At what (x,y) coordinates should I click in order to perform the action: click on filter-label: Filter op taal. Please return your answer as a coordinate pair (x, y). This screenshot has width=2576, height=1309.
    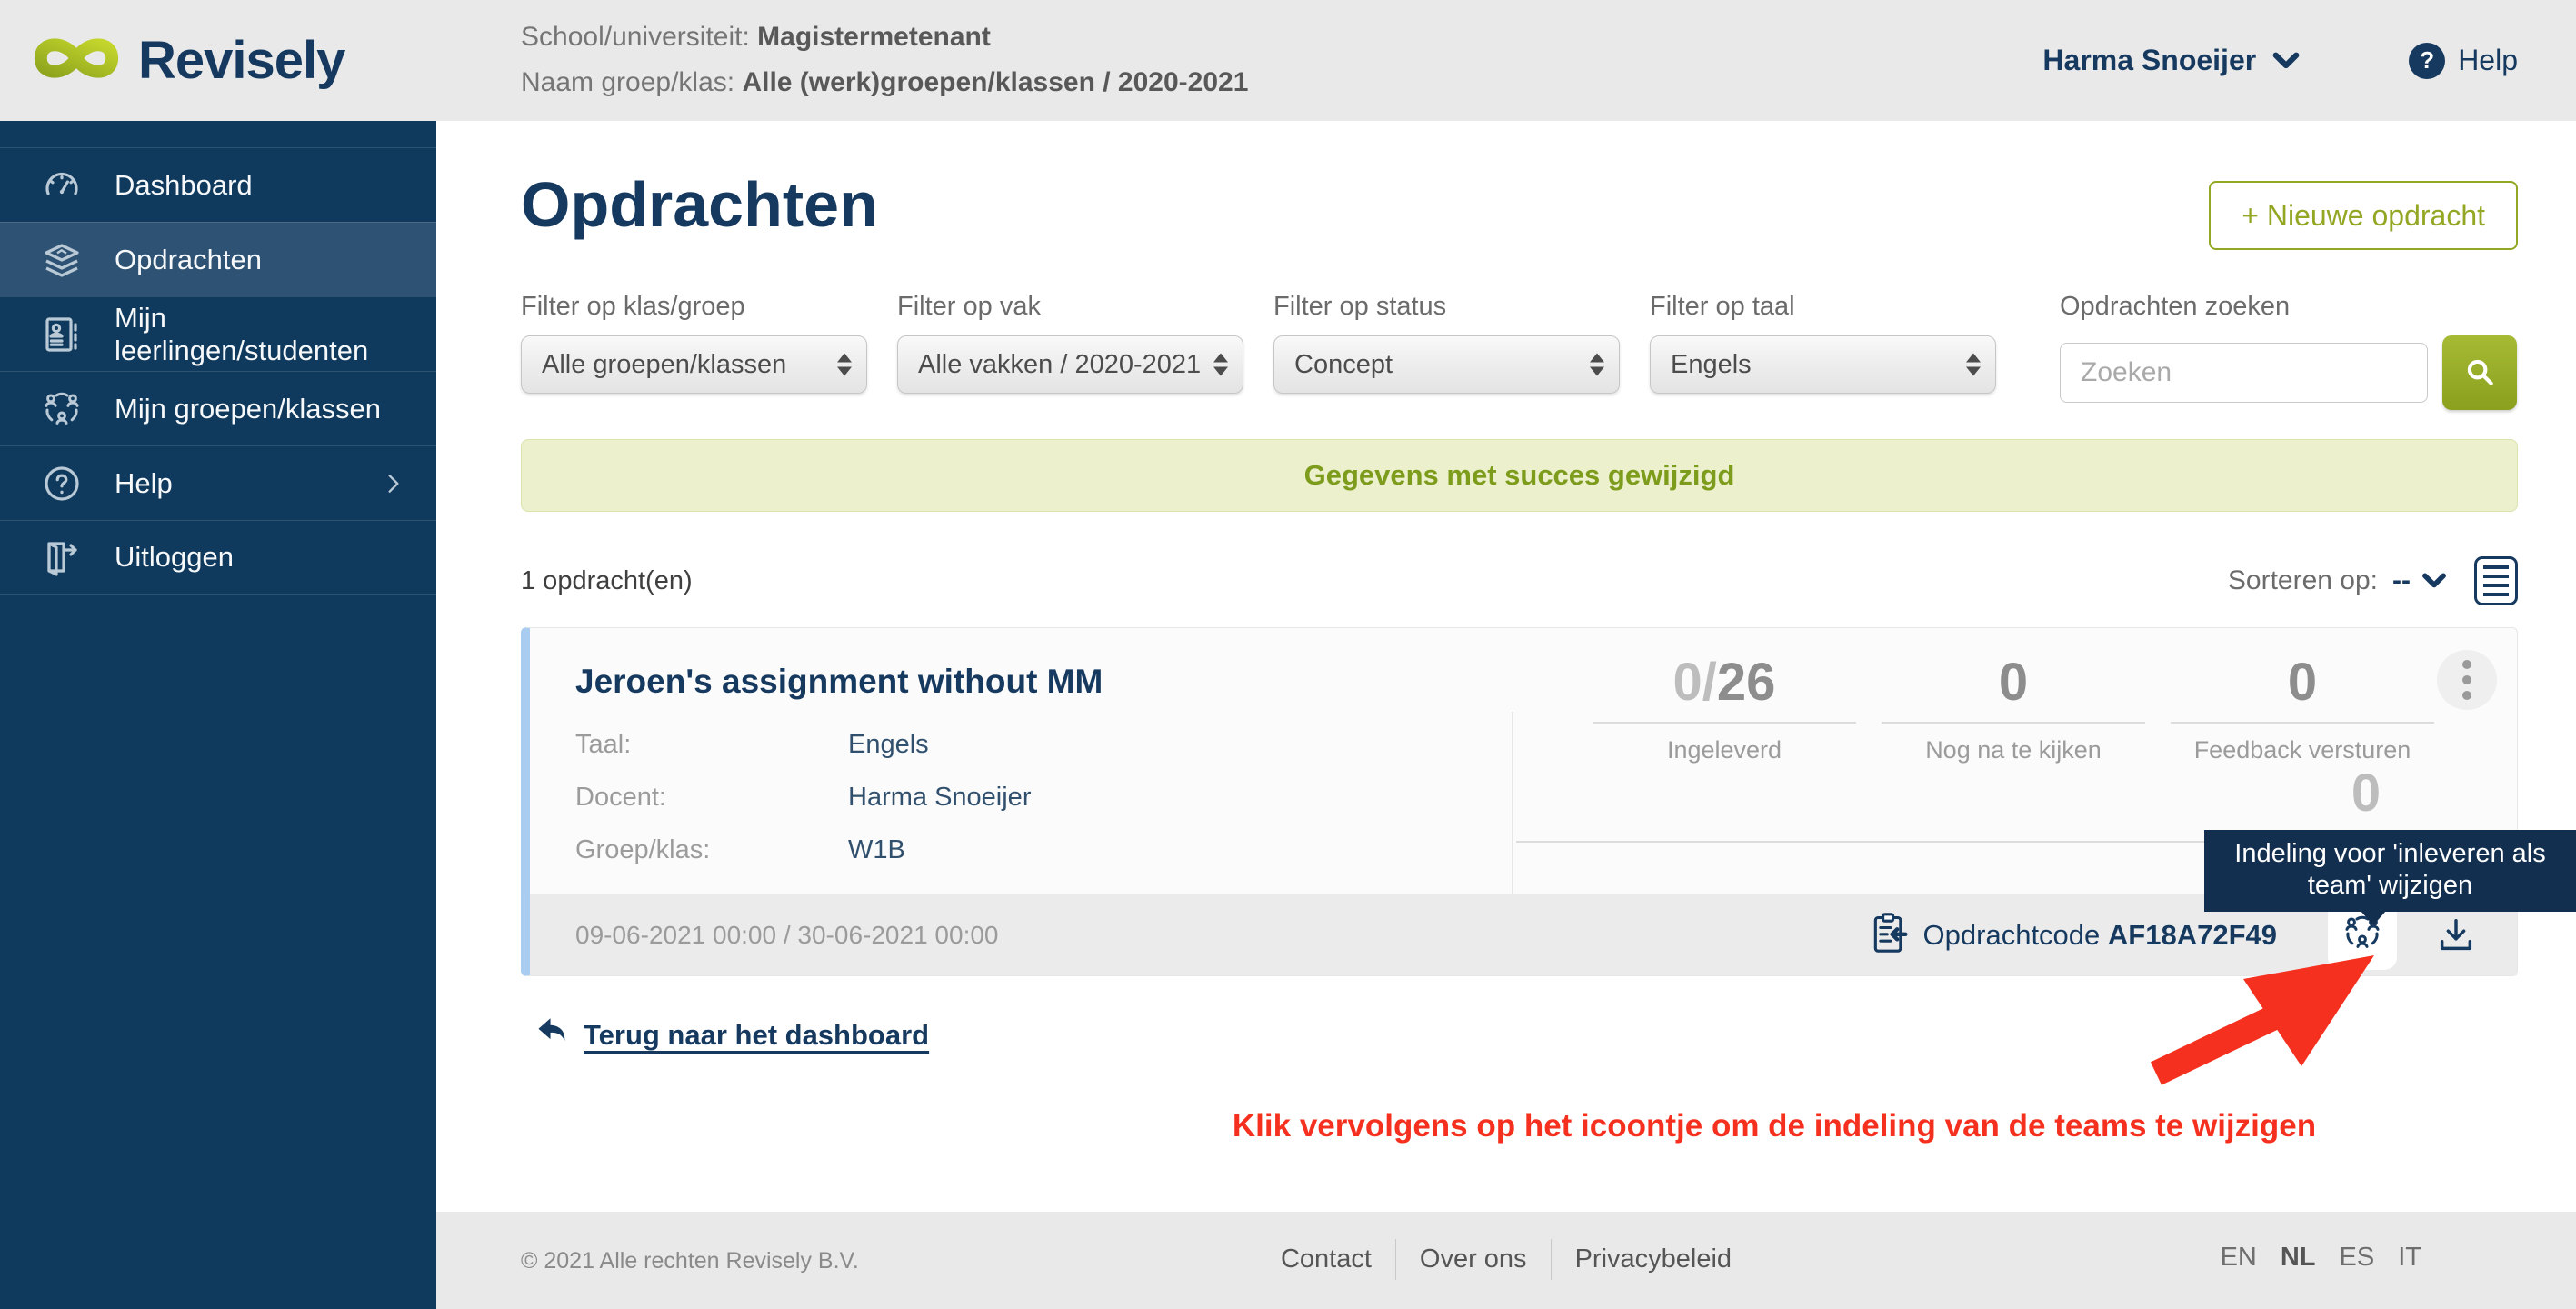
    Looking at the image, I should click on (1722, 306).